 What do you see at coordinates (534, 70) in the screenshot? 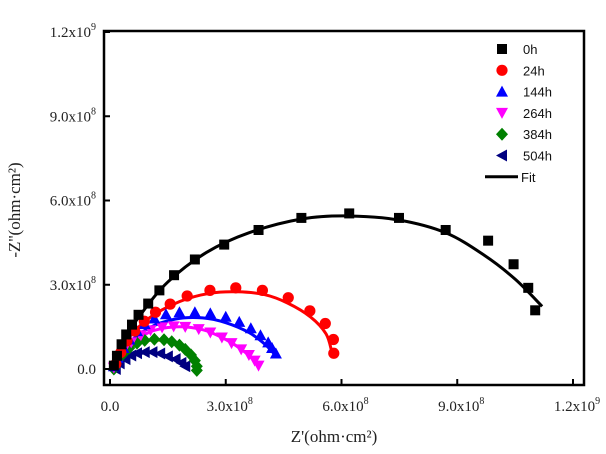
I see `legend-label: 24h` at bounding box center [534, 70].